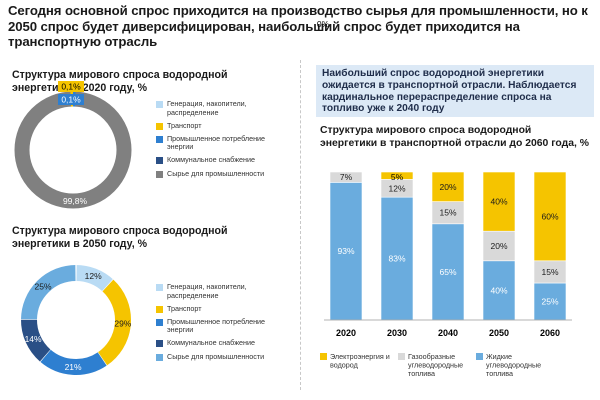  I want to click on x-tick-label: 2050, so click(499, 333).